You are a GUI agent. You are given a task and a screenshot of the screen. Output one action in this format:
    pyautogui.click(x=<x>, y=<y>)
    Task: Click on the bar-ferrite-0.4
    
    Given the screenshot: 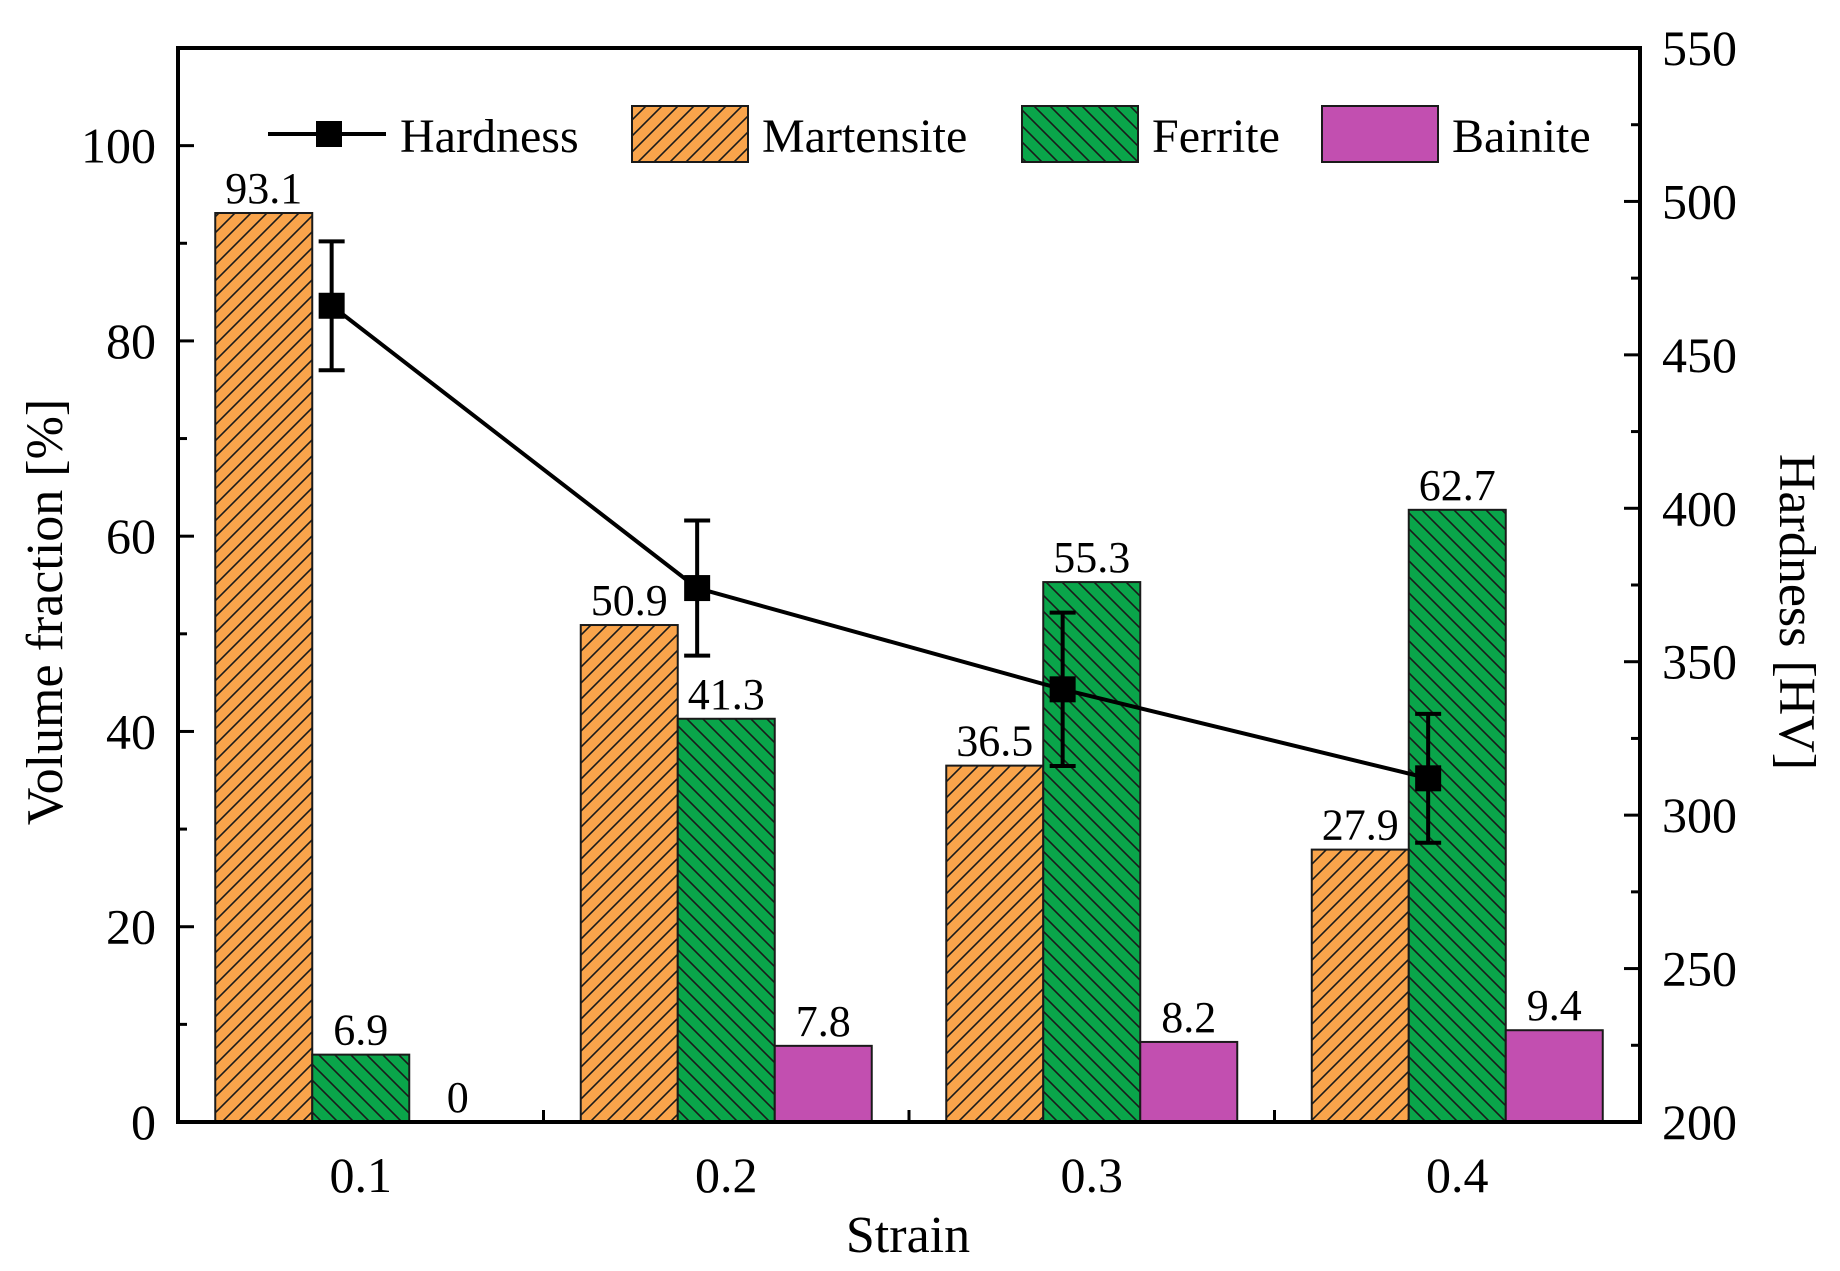 What is the action you would take?
    pyautogui.click(x=1457, y=815)
    